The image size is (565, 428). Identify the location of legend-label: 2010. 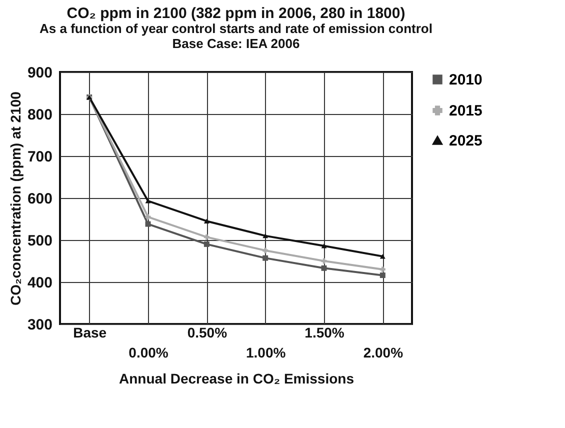
(465, 80).